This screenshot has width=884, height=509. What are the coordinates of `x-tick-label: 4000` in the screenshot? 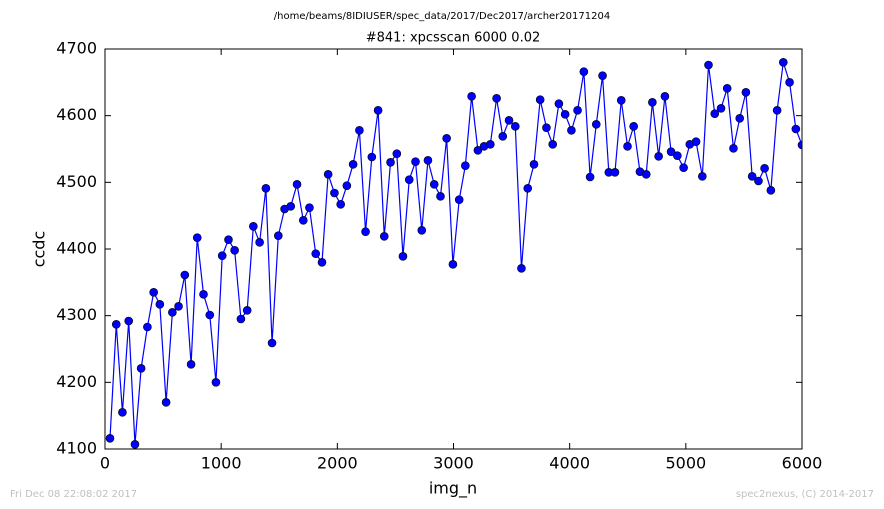 It's located at (569, 463).